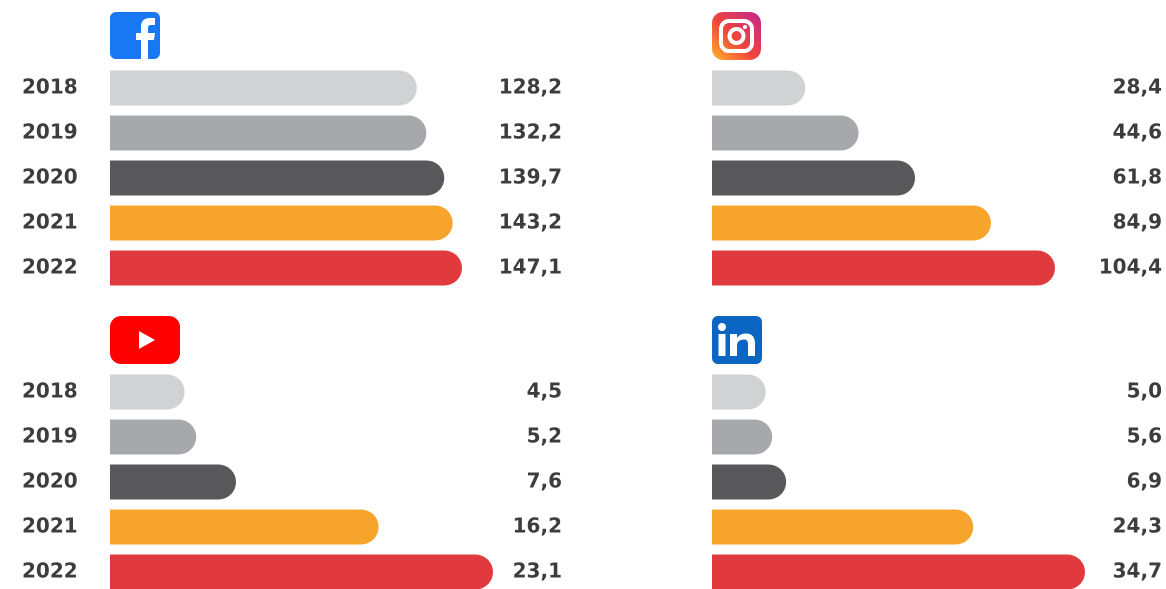 Image resolution: width=1166 pixels, height=589 pixels. I want to click on value-label: 7,6, so click(544, 481).